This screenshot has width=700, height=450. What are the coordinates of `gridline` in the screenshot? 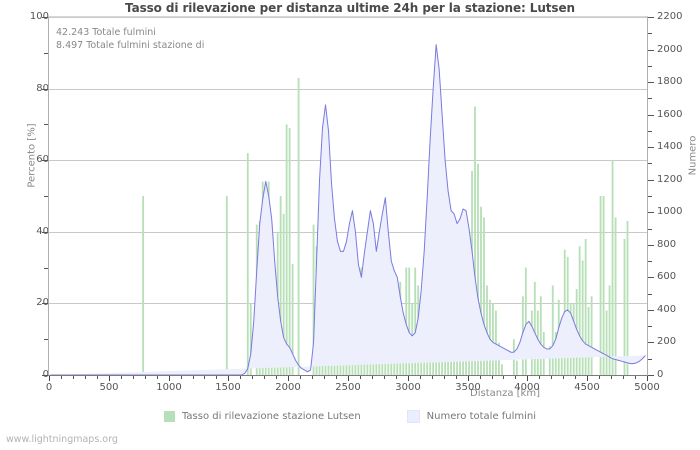 It's located at (348, 17).